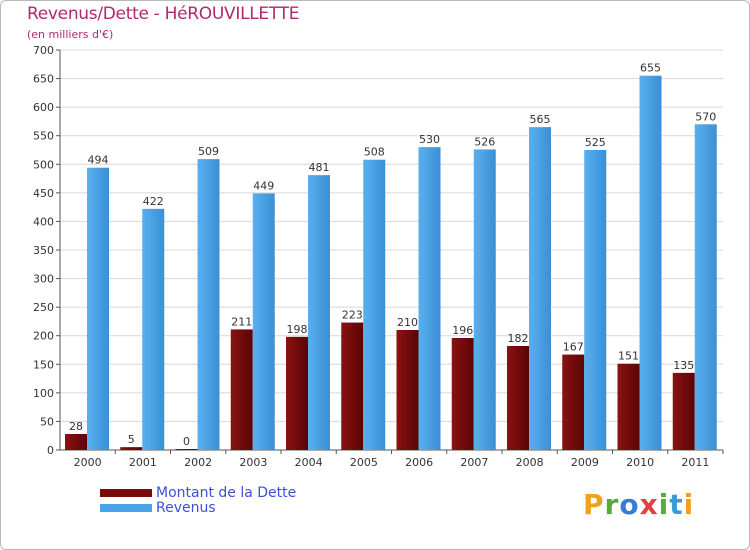  What do you see at coordinates (530, 462) in the screenshot?
I see `x-tick-label: 2008` at bounding box center [530, 462].